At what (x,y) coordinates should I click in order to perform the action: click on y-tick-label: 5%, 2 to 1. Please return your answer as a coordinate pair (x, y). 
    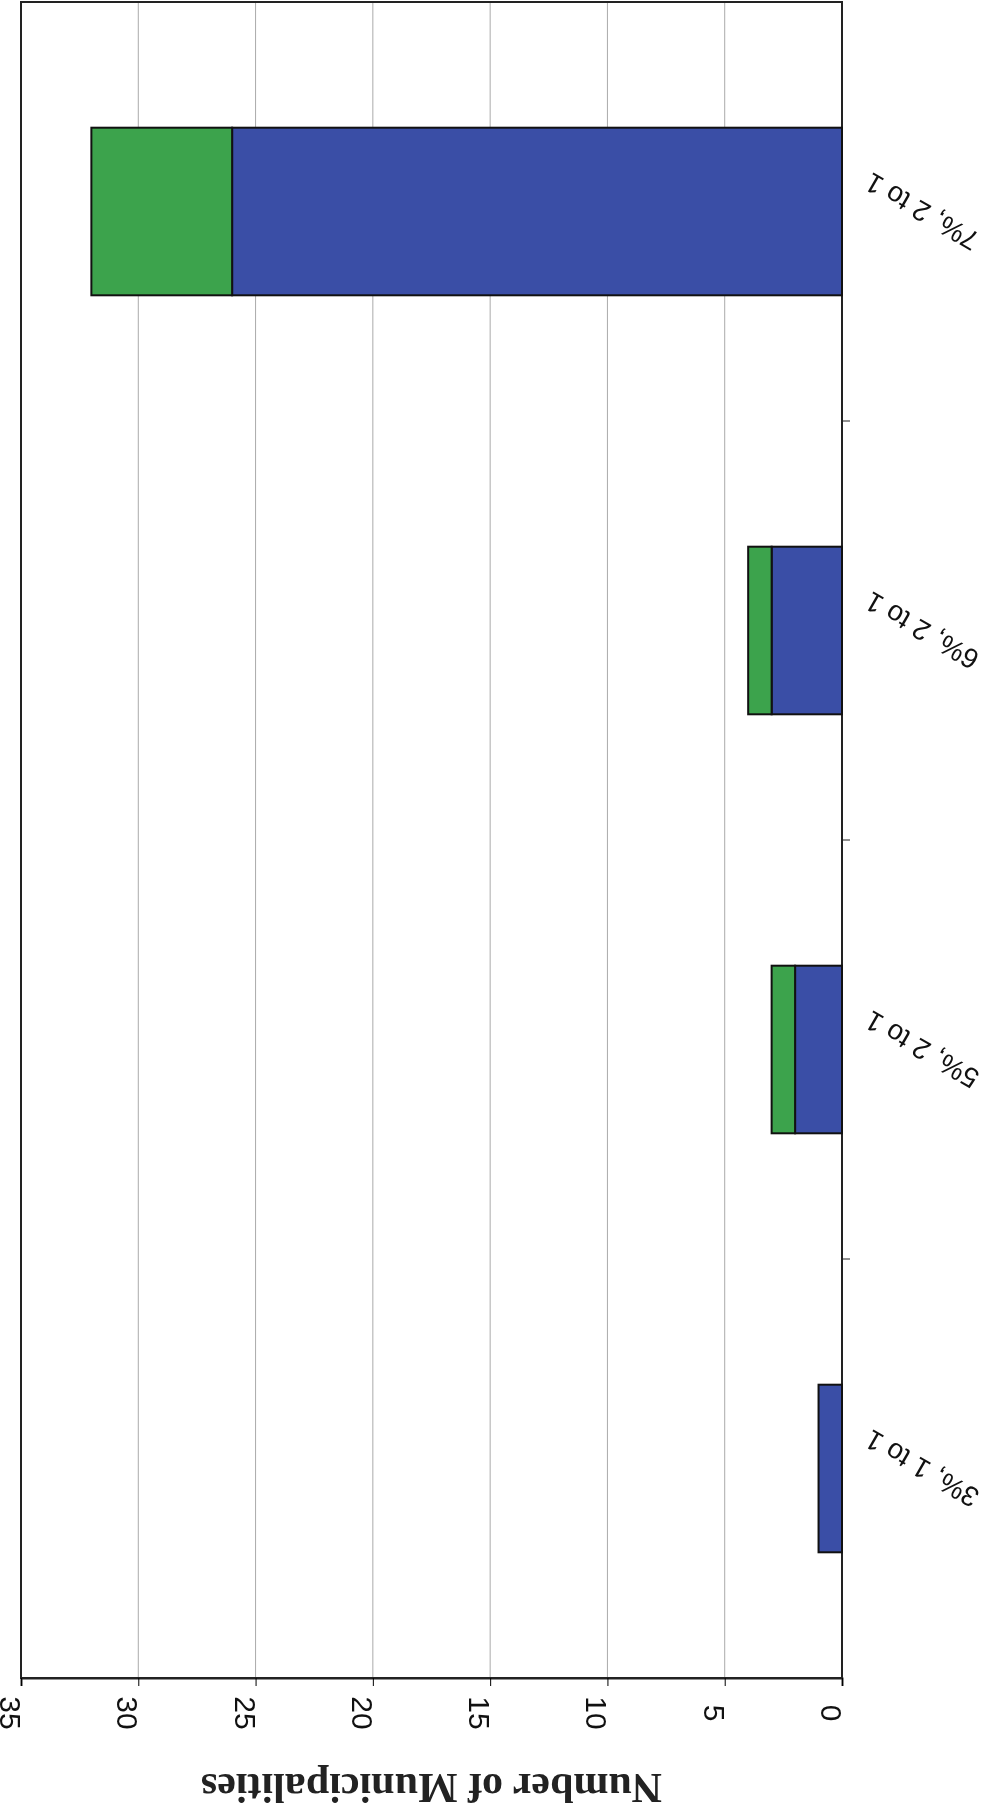
    Looking at the image, I should click on (922, 1049).